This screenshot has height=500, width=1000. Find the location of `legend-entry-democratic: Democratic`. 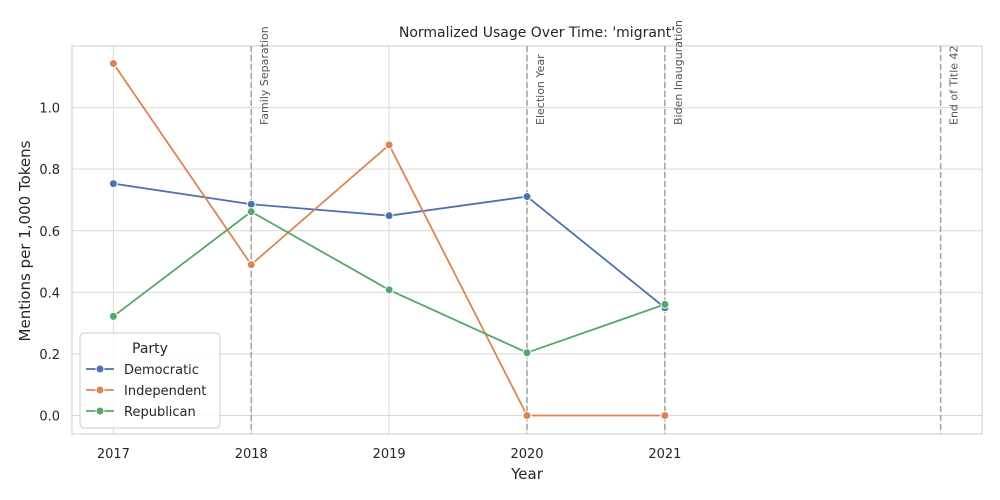

legend-entry-democratic: Democratic is located at coordinates (161, 370).